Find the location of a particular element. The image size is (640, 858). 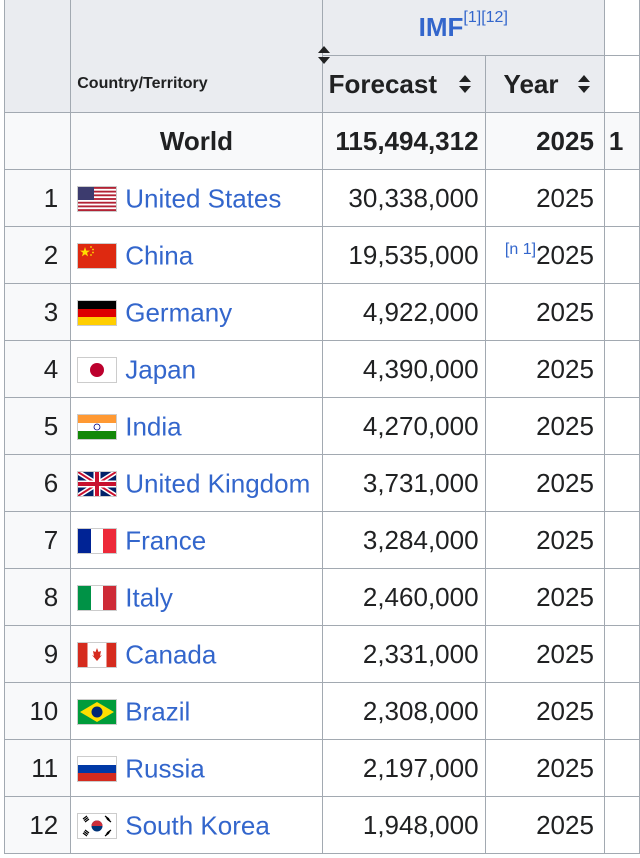

uk-flag-icon is located at coordinates (97, 483).